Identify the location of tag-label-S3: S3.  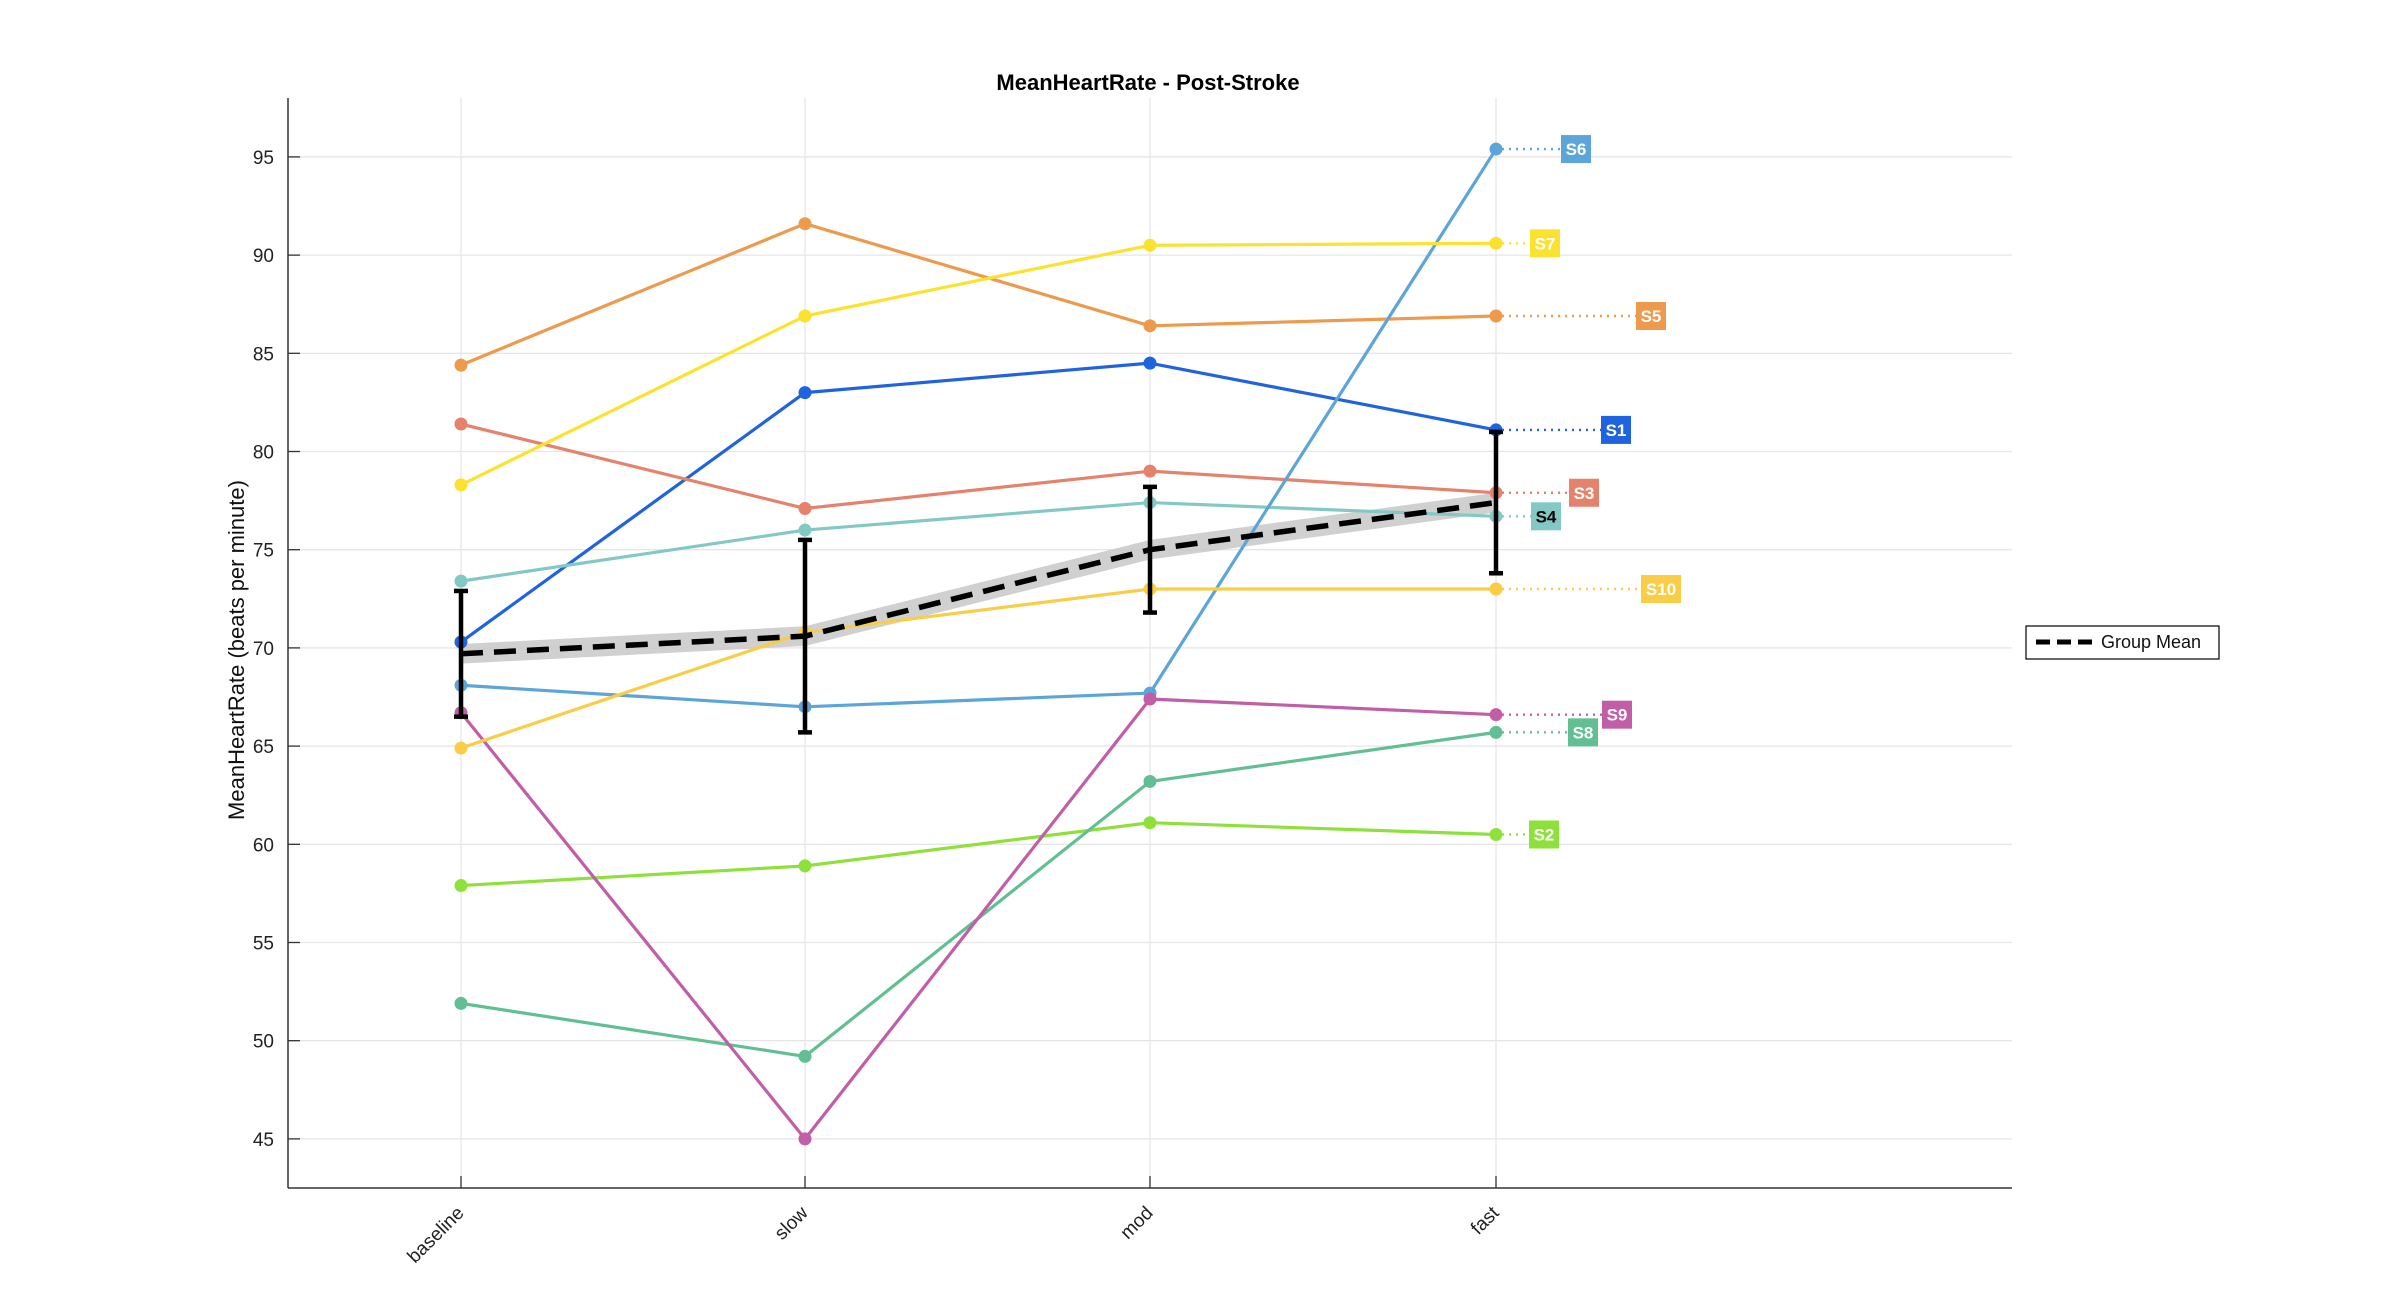
(1584, 493).